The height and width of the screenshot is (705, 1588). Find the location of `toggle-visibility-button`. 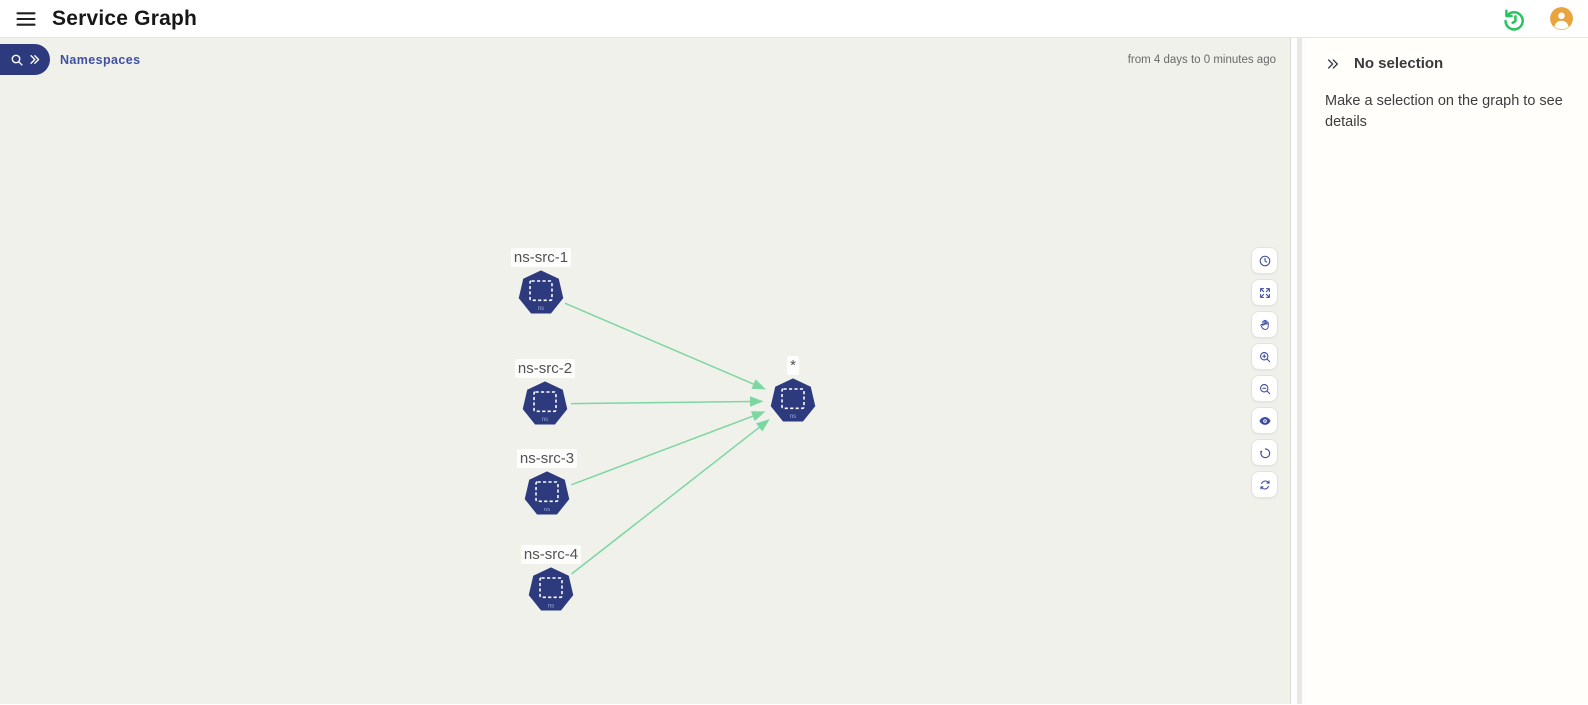

toggle-visibility-button is located at coordinates (1264, 420).